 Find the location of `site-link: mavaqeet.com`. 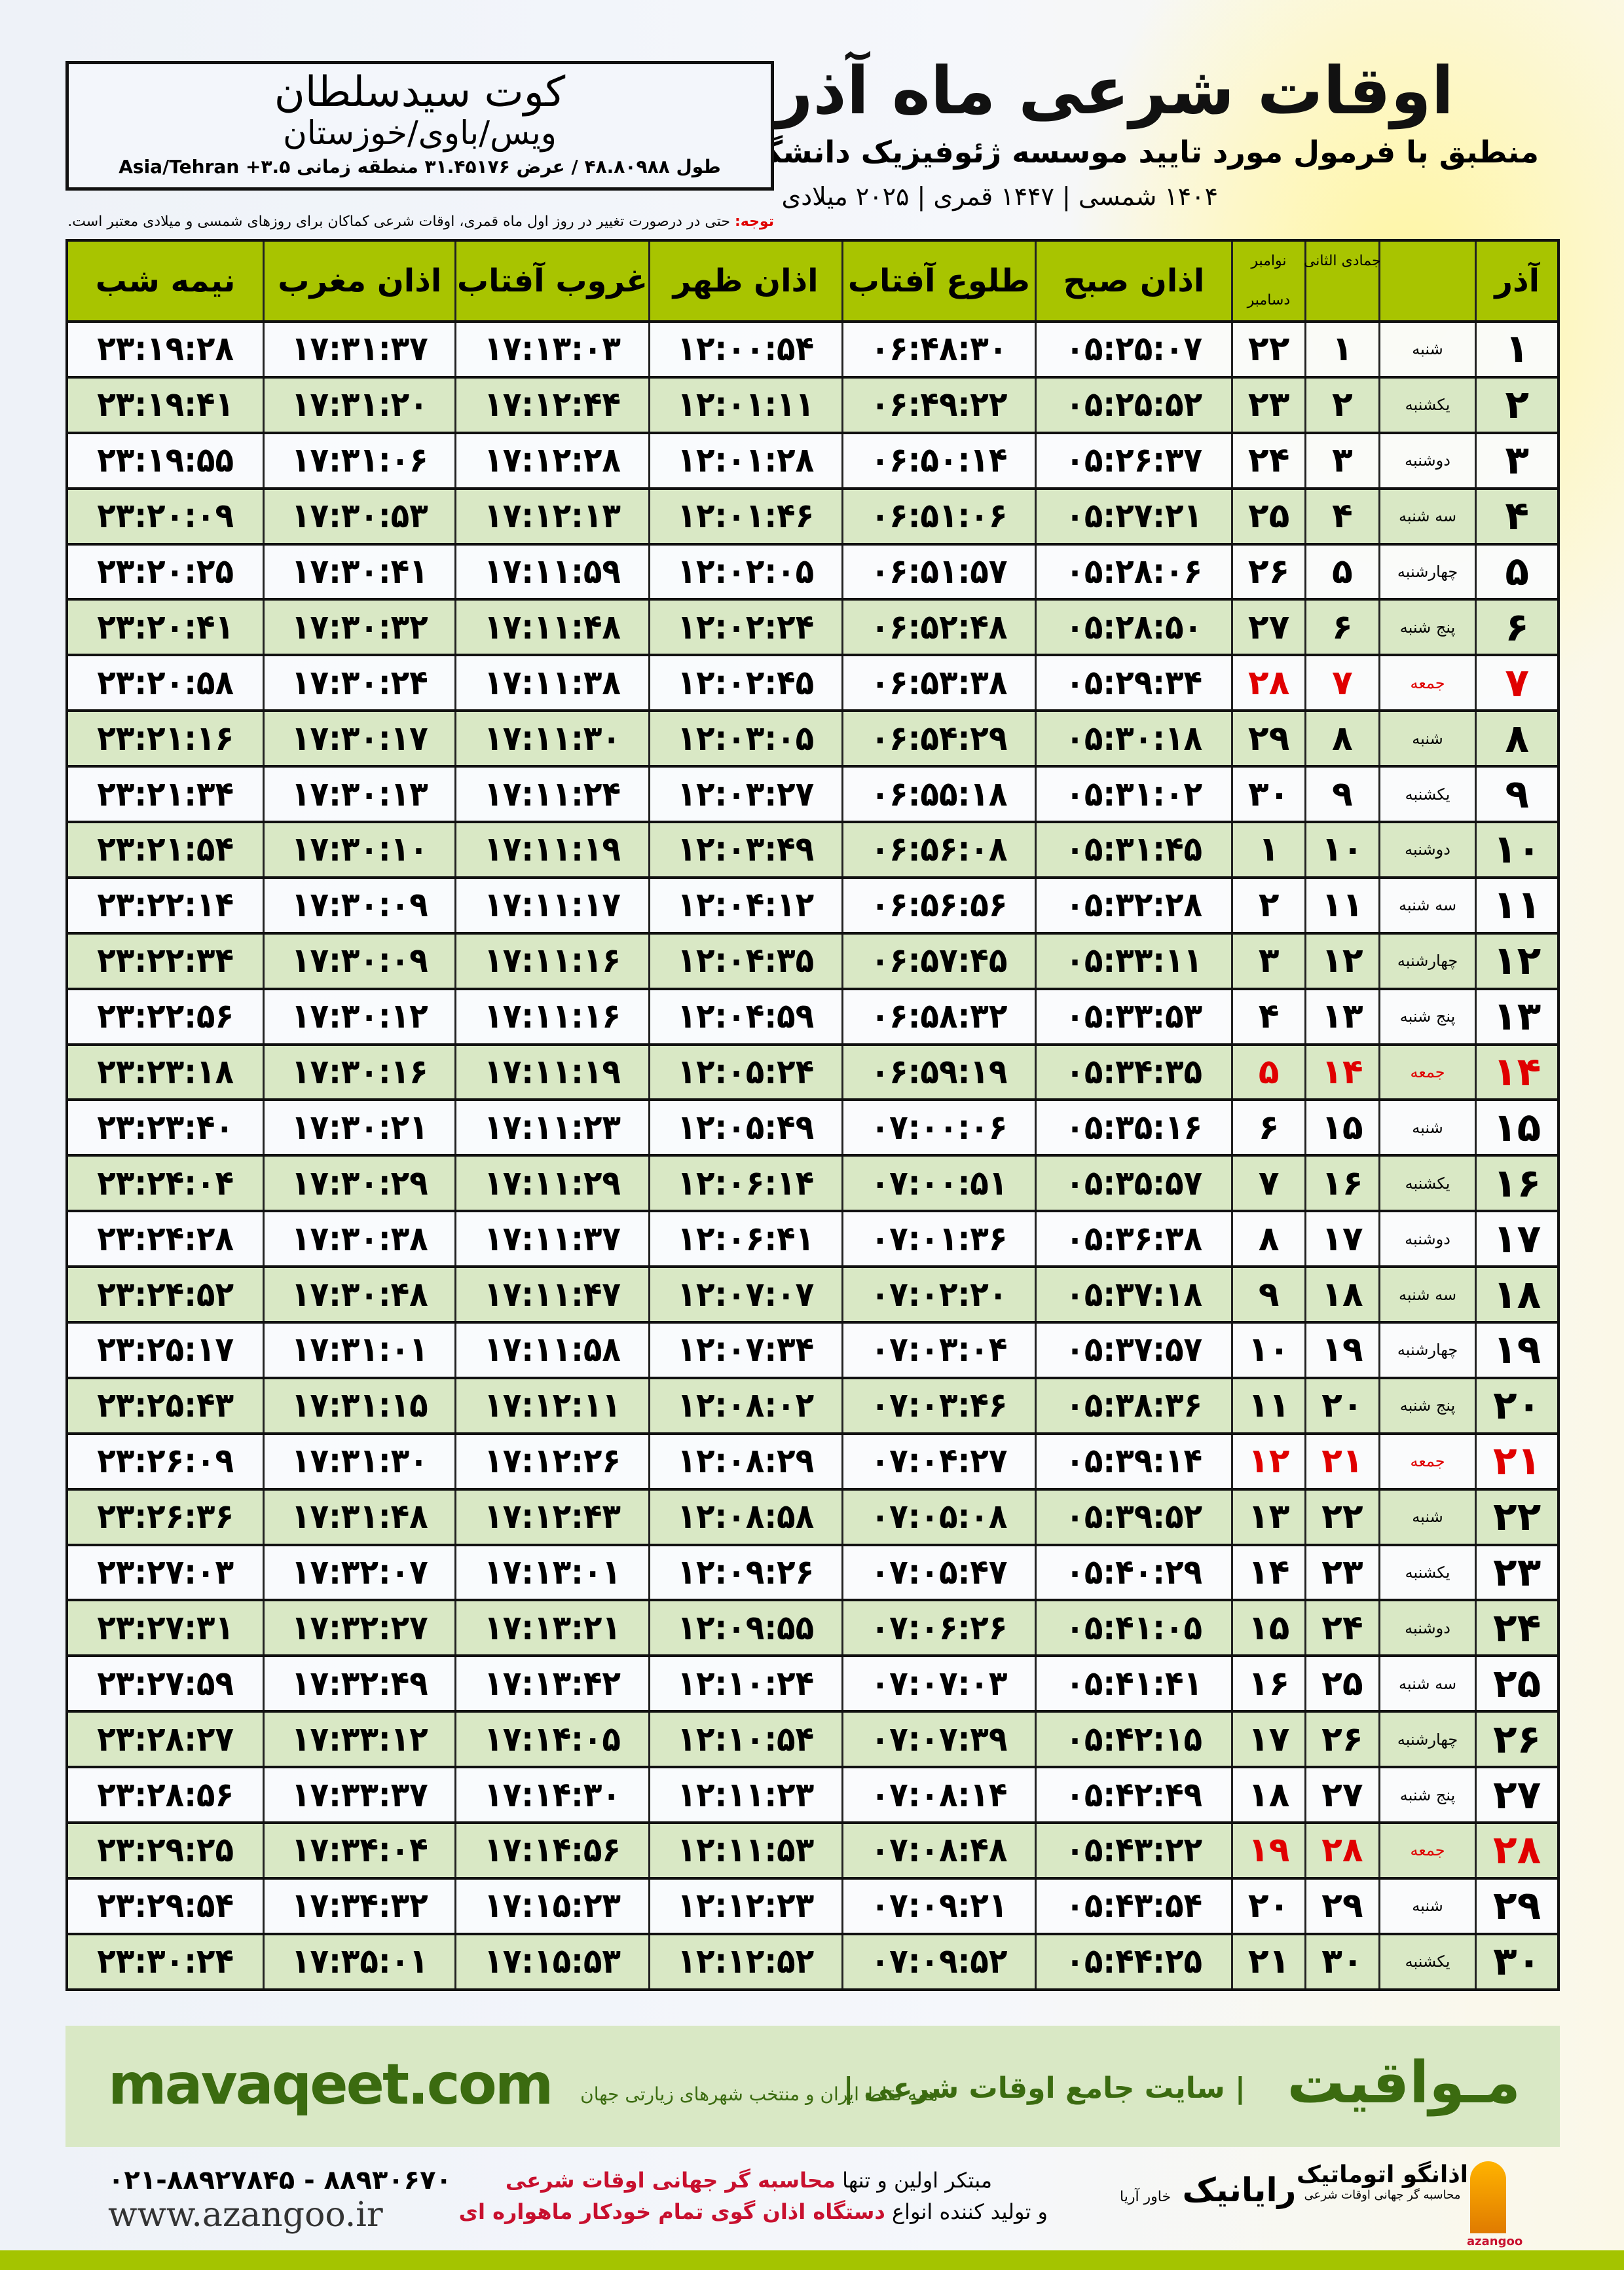

site-link: mavaqeet.com is located at coordinates (330, 2084).